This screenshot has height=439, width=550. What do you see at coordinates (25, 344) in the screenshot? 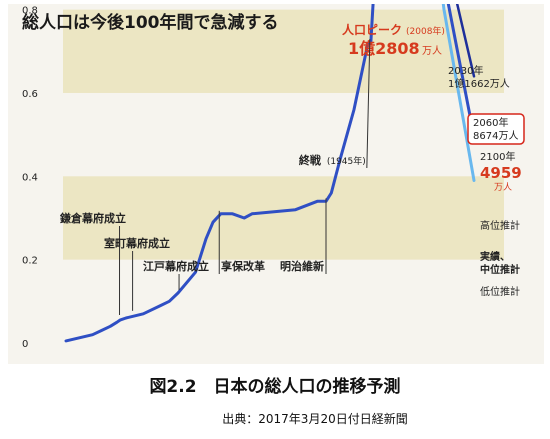
I see `y-tick-label-6: 0` at bounding box center [25, 344].